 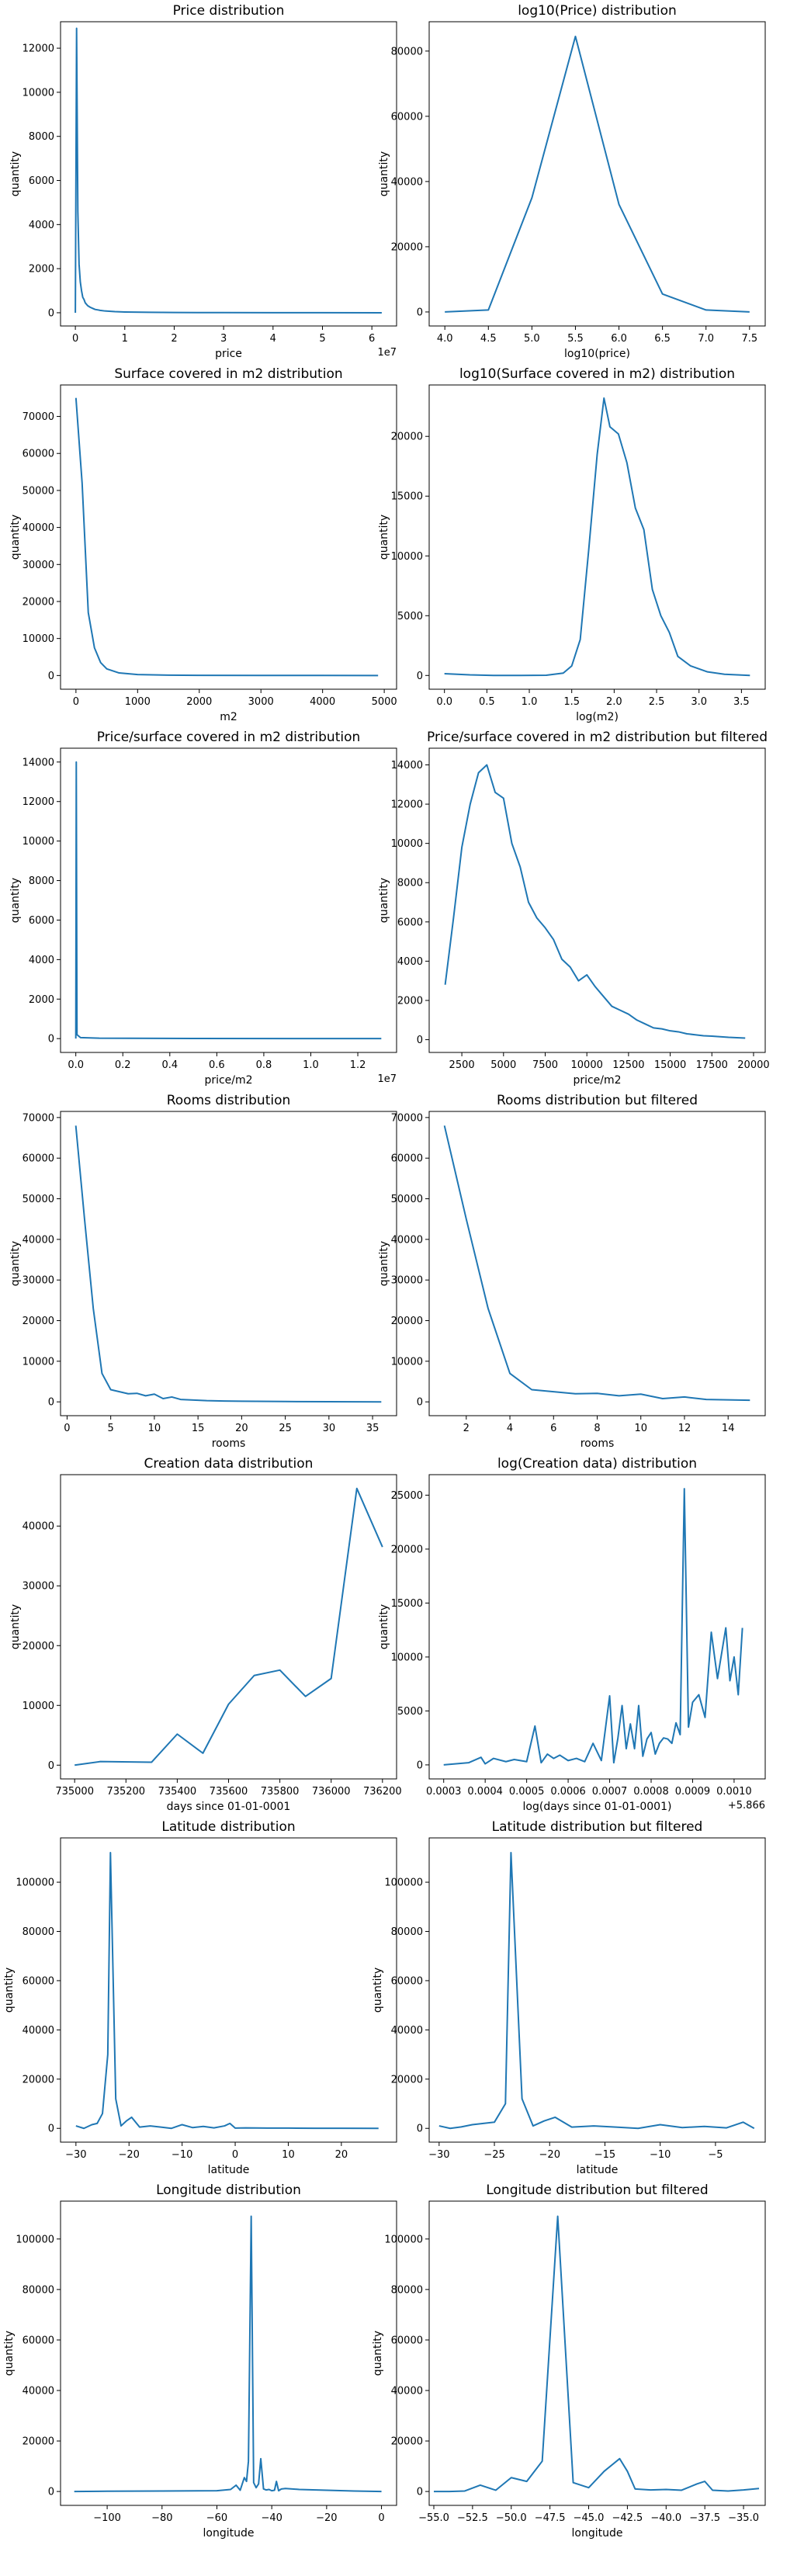 What do you see at coordinates (532, 339) in the screenshot?
I see `x-tick-label: 5.0` at bounding box center [532, 339].